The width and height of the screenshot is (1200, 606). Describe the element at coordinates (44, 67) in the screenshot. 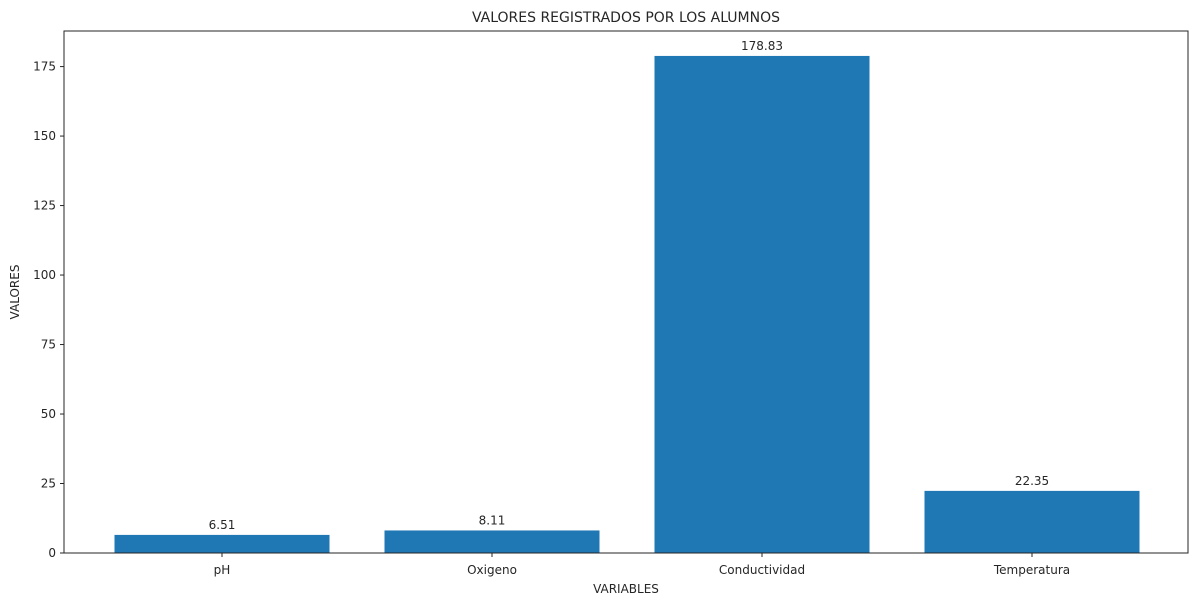

I see `y-tick-label: 175` at that location.